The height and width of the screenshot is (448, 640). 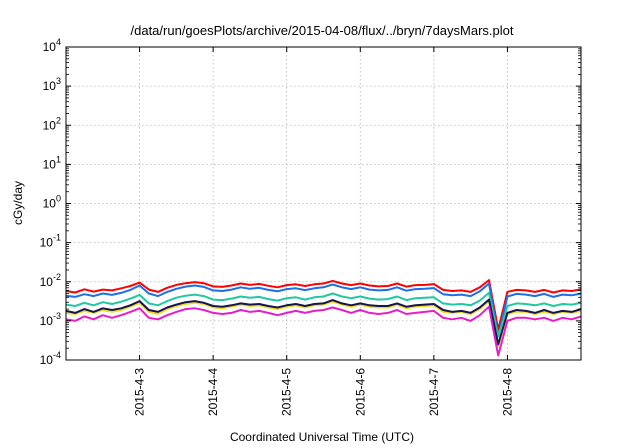 I want to click on y-tick-label: 10⁰, so click(x=52, y=202).